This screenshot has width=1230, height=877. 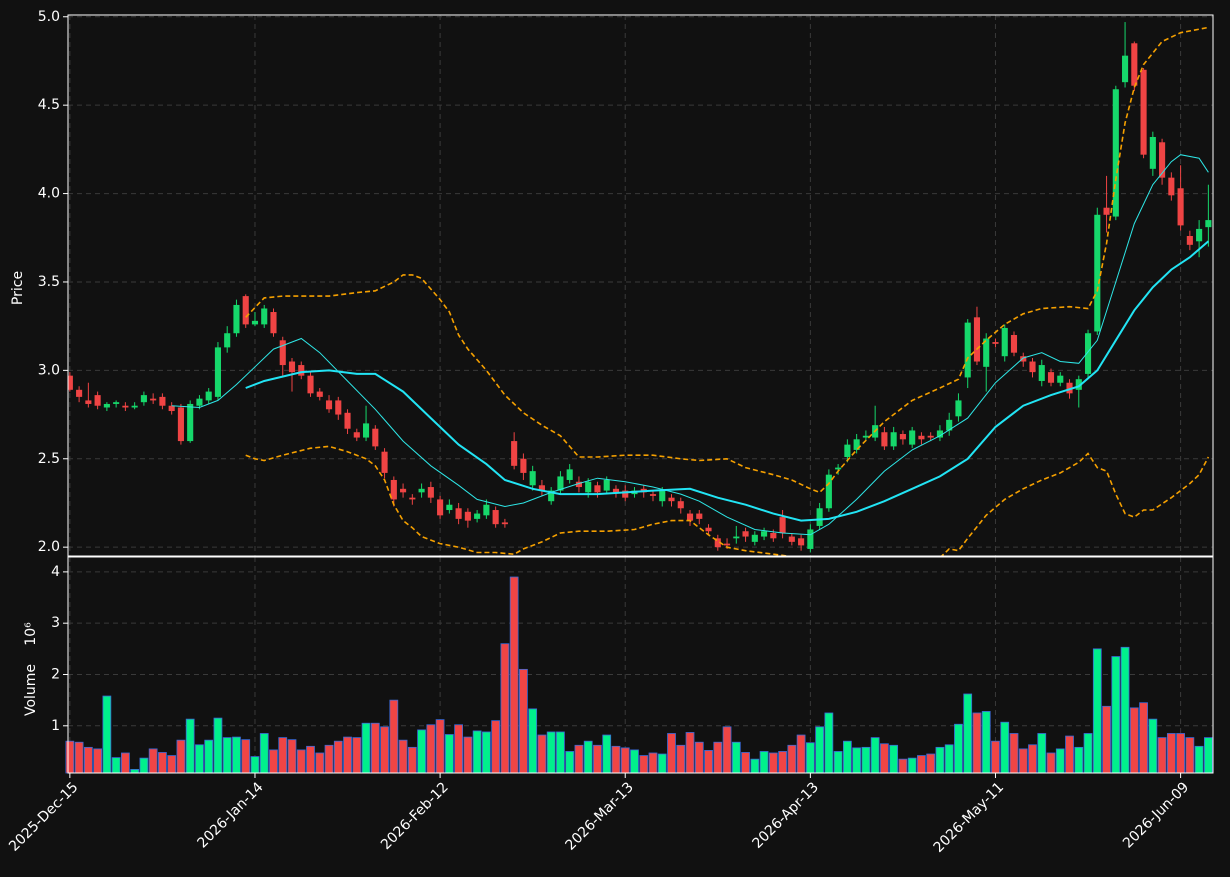 What do you see at coordinates (49, 547) in the screenshot?
I see `y-tick-label: 2.0` at bounding box center [49, 547].